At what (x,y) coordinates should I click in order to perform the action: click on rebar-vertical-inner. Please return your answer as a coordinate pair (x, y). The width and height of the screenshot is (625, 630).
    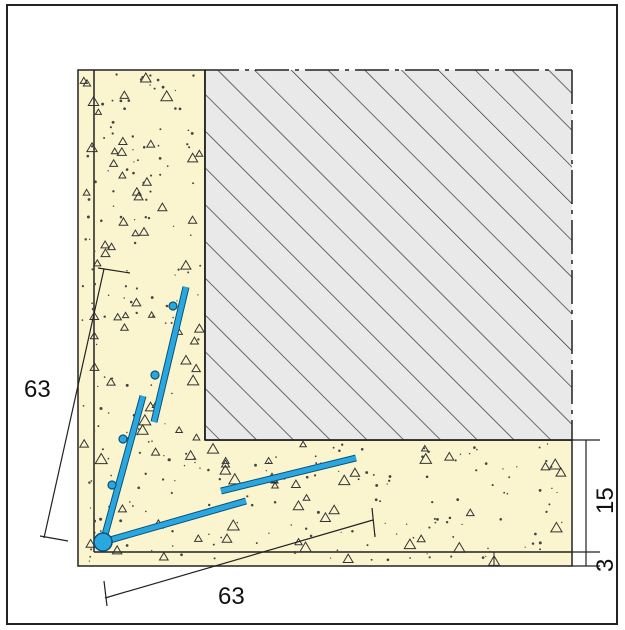
    Looking at the image, I should click on (170, 354).